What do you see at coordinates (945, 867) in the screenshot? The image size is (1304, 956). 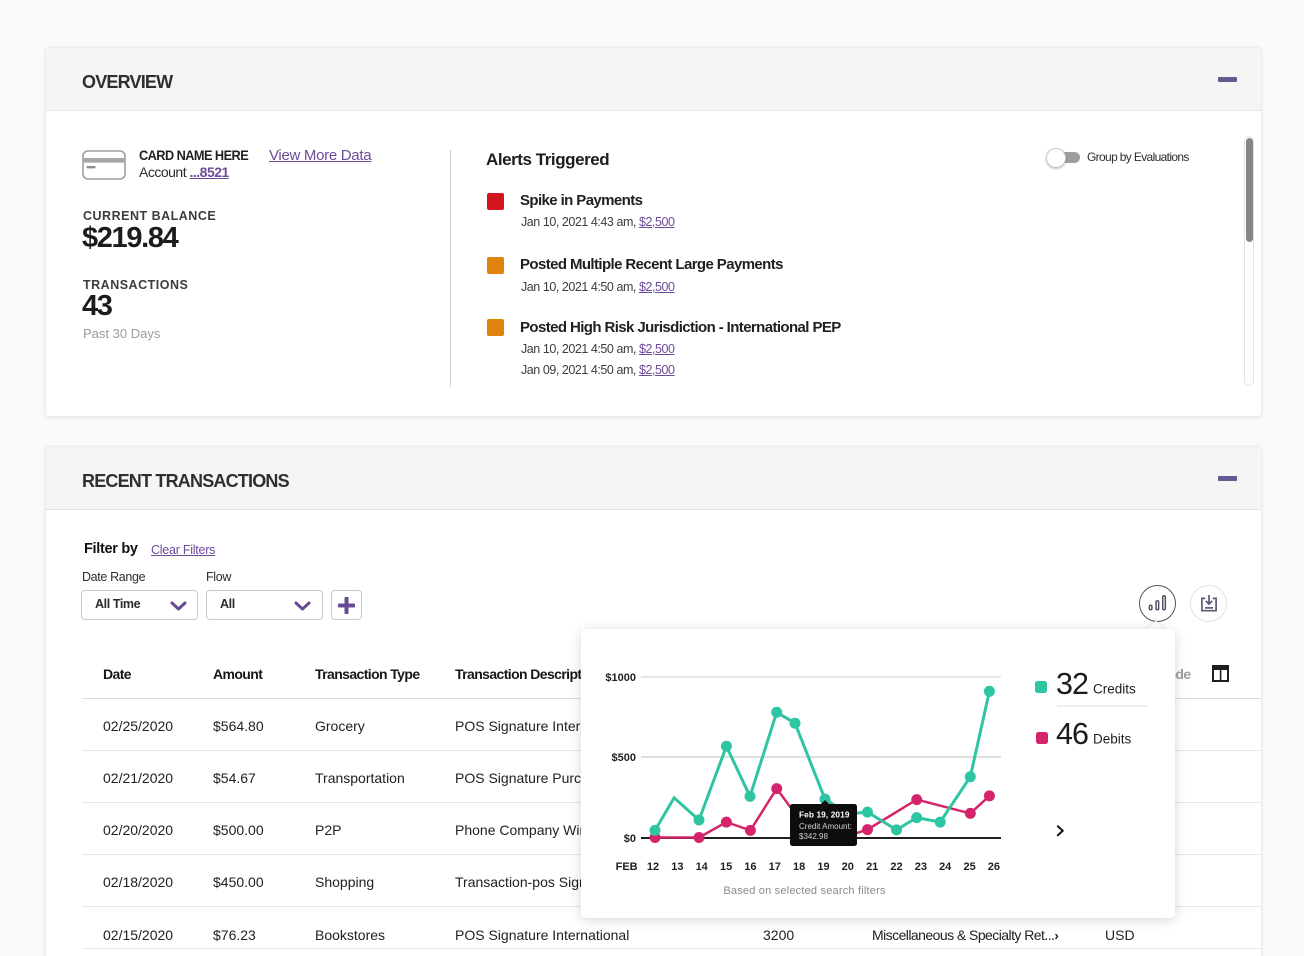 I see `svg-text: 24` at bounding box center [945, 867].